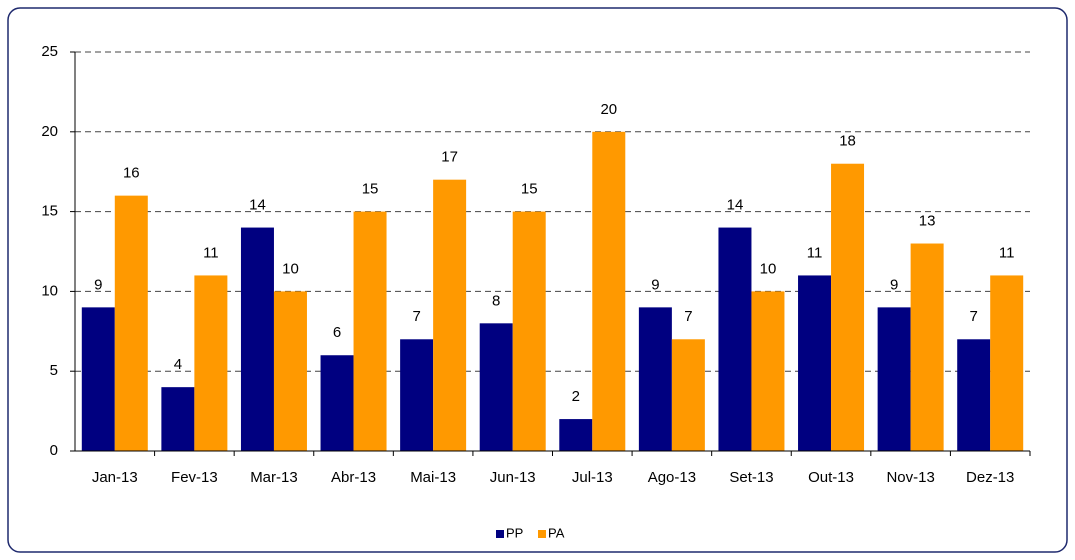 This screenshot has height=560, width=1075. Describe the element at coordinates (910, 477) in the screenshot. I see `x-tick-label: Nov-13` at that location.